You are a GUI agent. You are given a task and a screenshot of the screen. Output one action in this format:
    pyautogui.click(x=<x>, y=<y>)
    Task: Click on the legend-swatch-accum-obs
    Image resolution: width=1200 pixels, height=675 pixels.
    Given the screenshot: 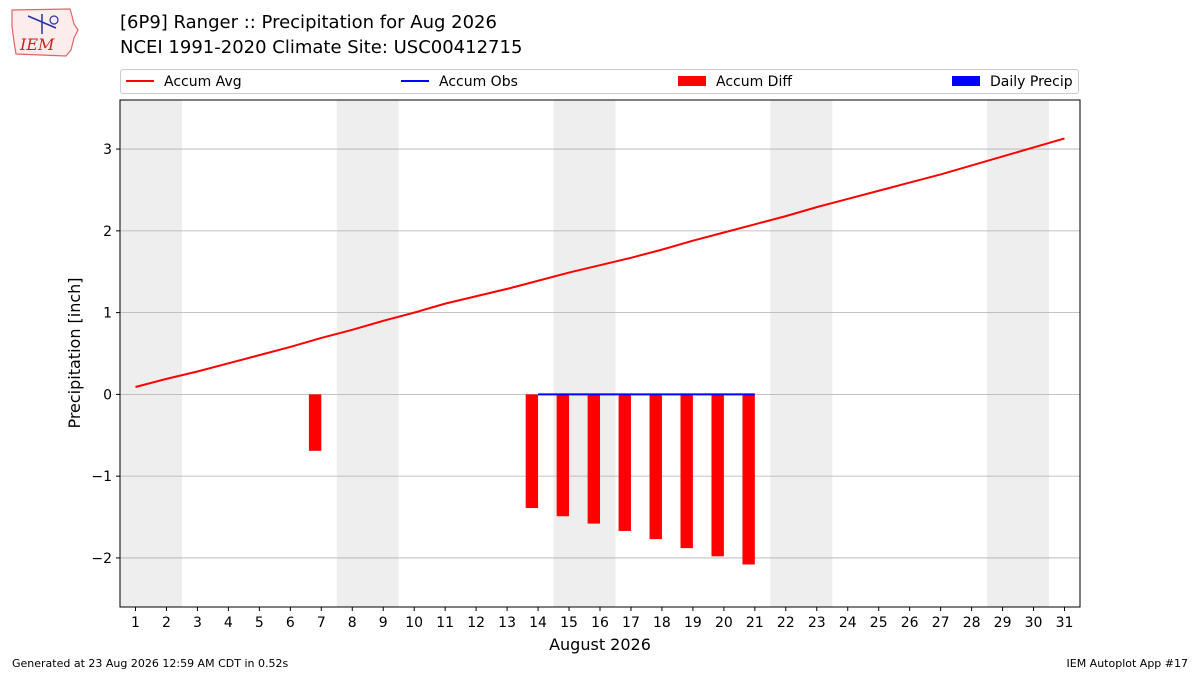 What is the action you would take?
    pyautogui.click(x=415, y=81)
    